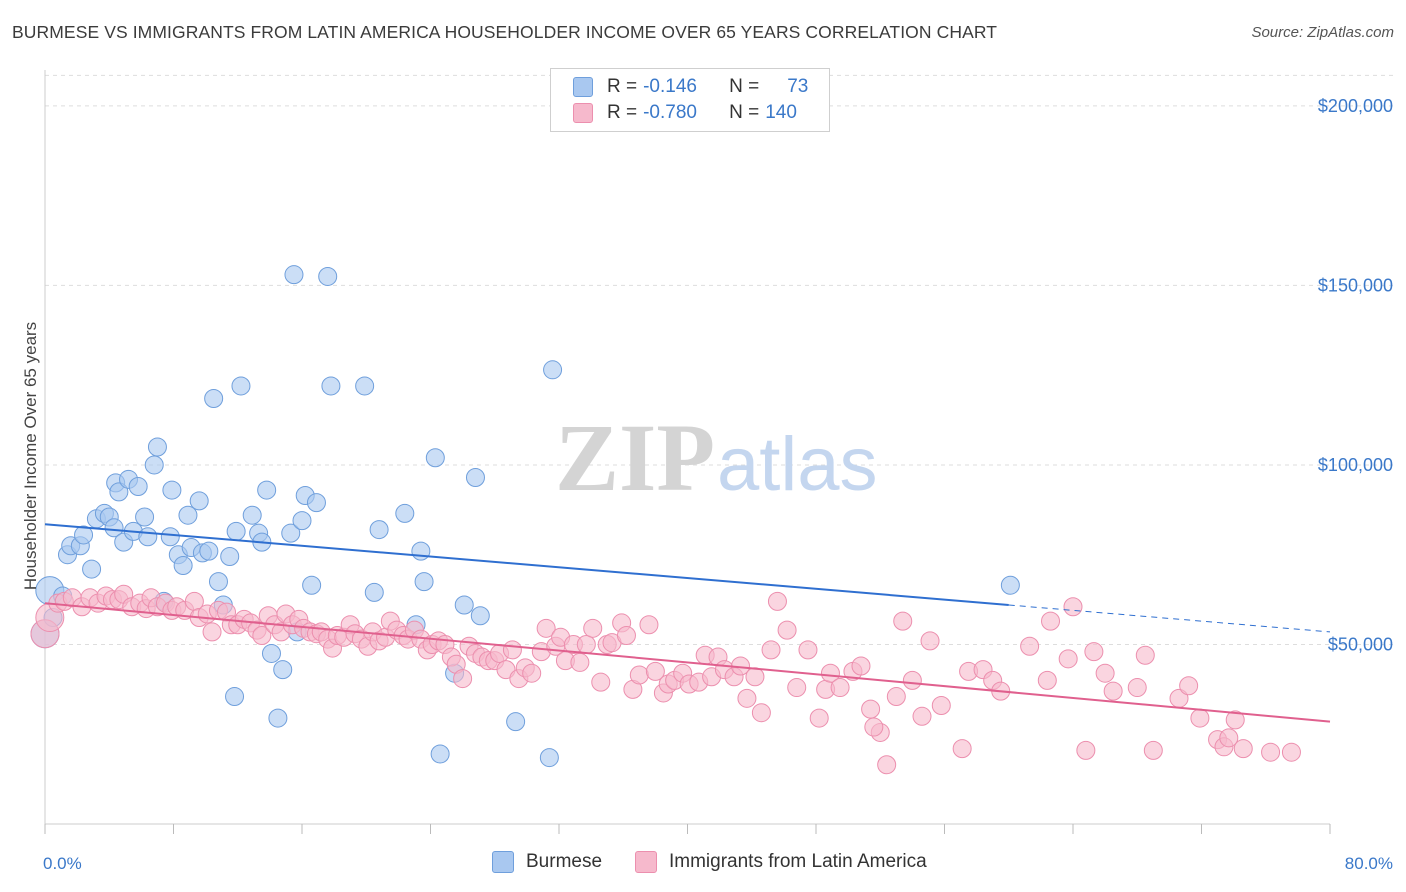 This screenshot has width=1406, height=892. Describe the element at coordinates (687, 662) in the screenshot. I see `latin-trend-line` at that location.